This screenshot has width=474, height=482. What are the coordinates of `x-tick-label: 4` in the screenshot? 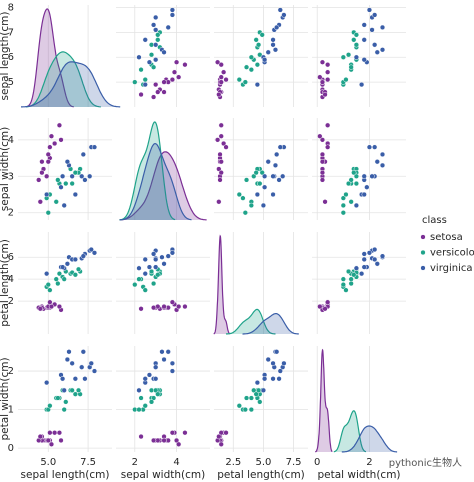 It's located at (176, 462).